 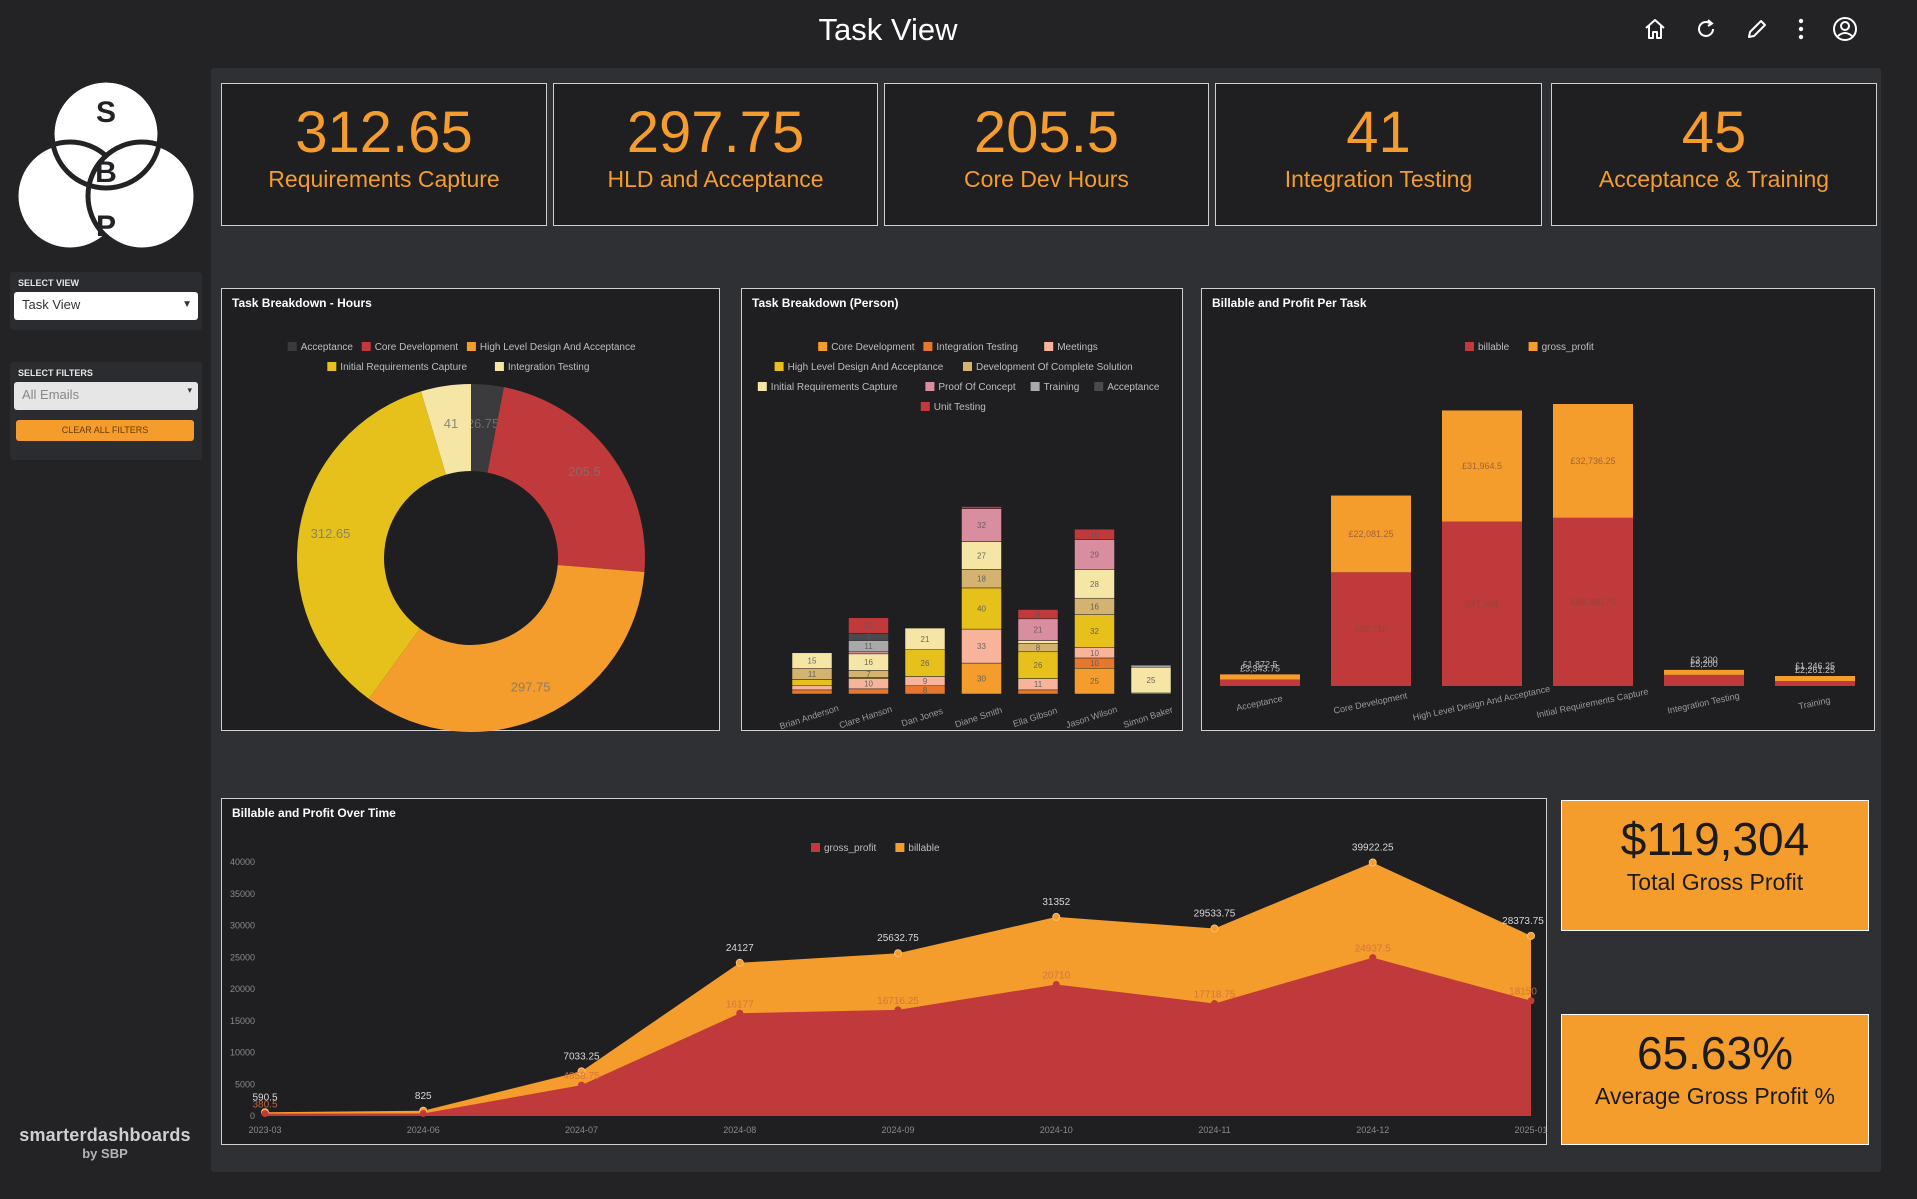 I want to click on x-tick-label: Core Development, so click(x=1371, y=702).